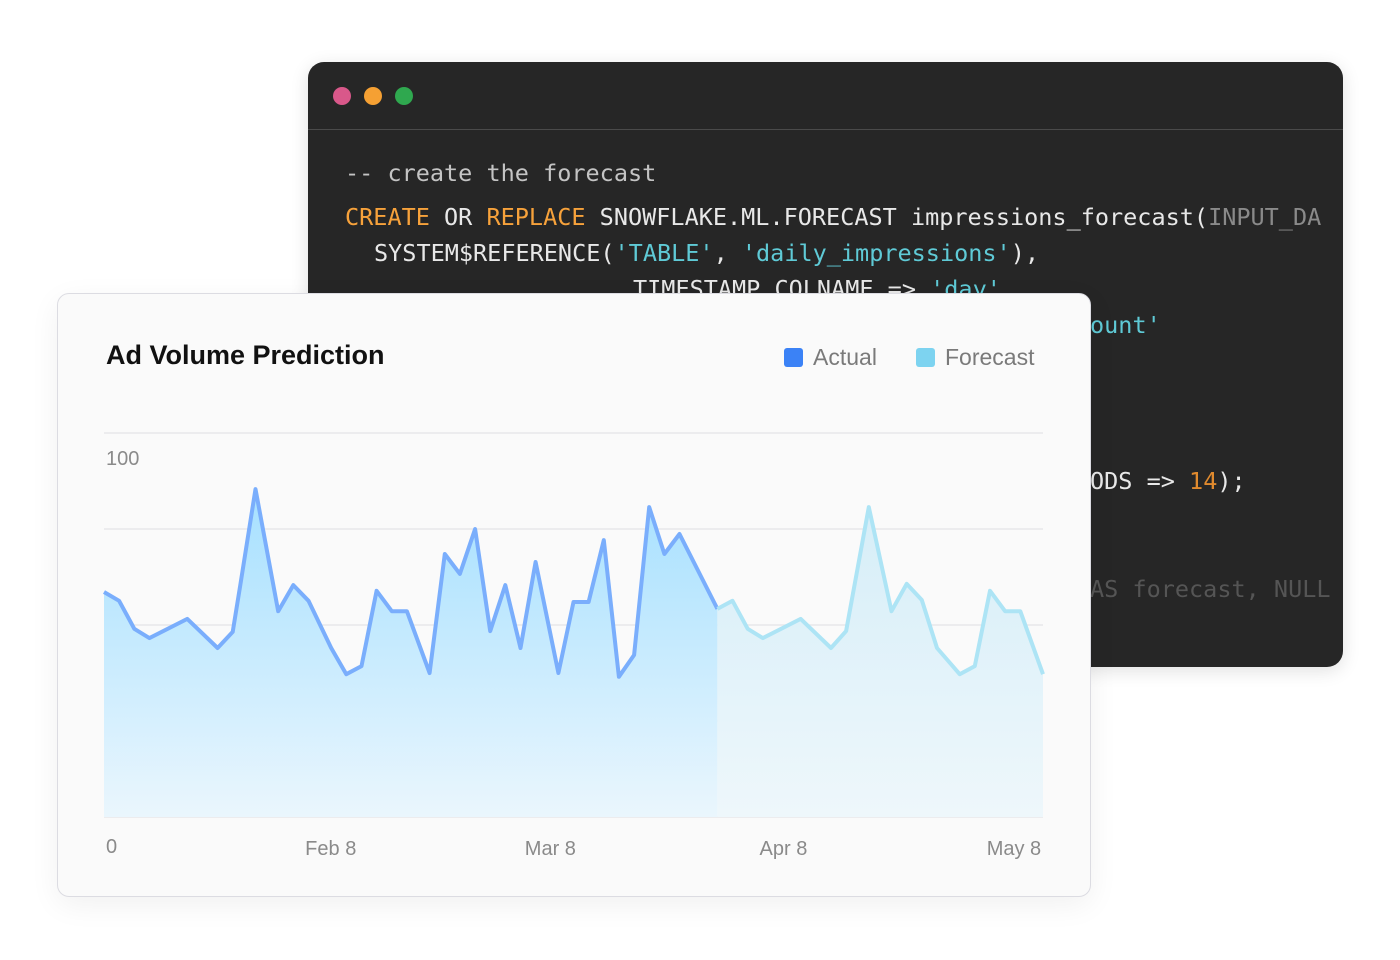 The width and height of the screenshot is (1400, 960). Describe the element at coordinates (458, 217) in the screenshot. I see `code-text: OR` at that location.